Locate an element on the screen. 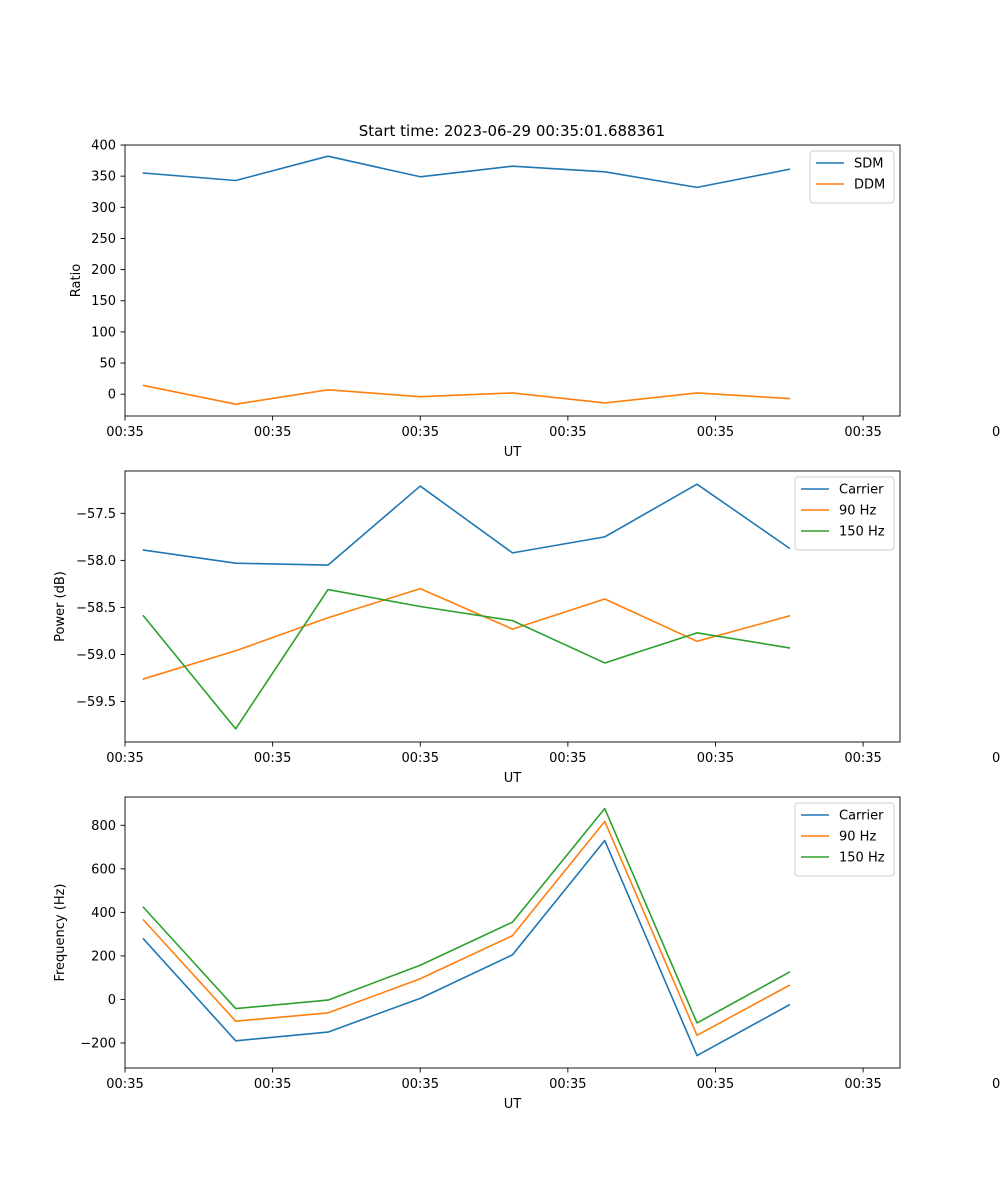 This screenshot has width=1000, height=1200. y-axis-label: Frequency (Hz) is located at coordinates (60, 932).